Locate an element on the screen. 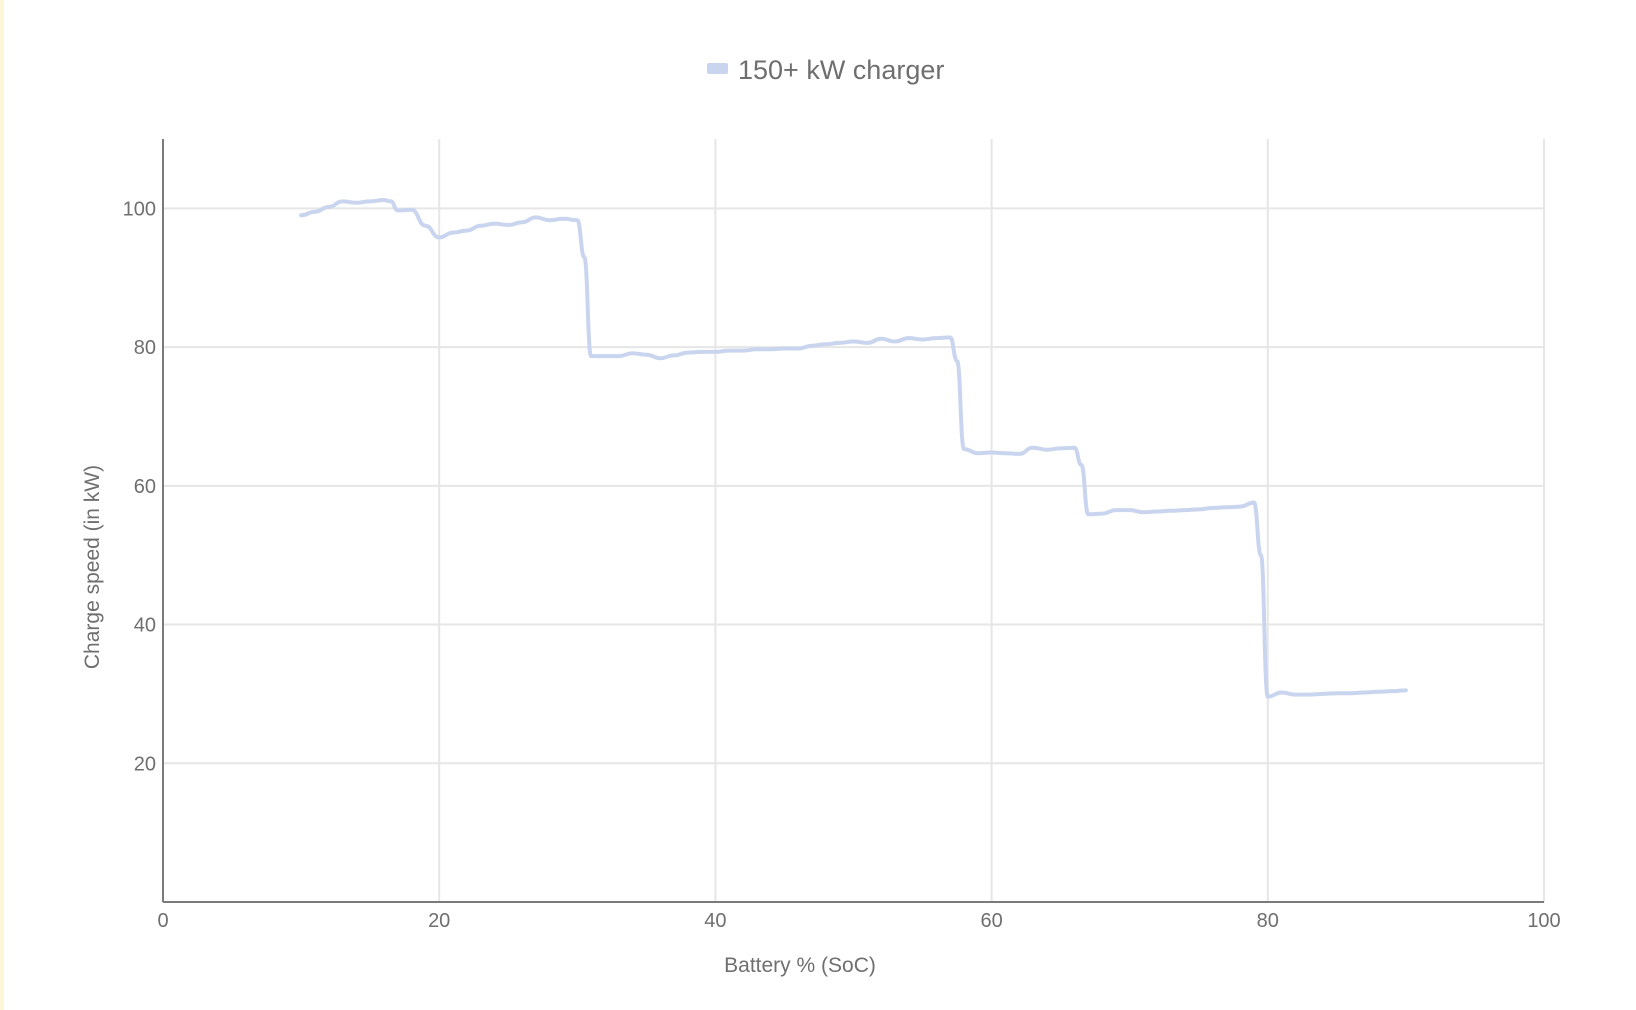  legend: 150+ kW charger is located at coordinates (825, 70).